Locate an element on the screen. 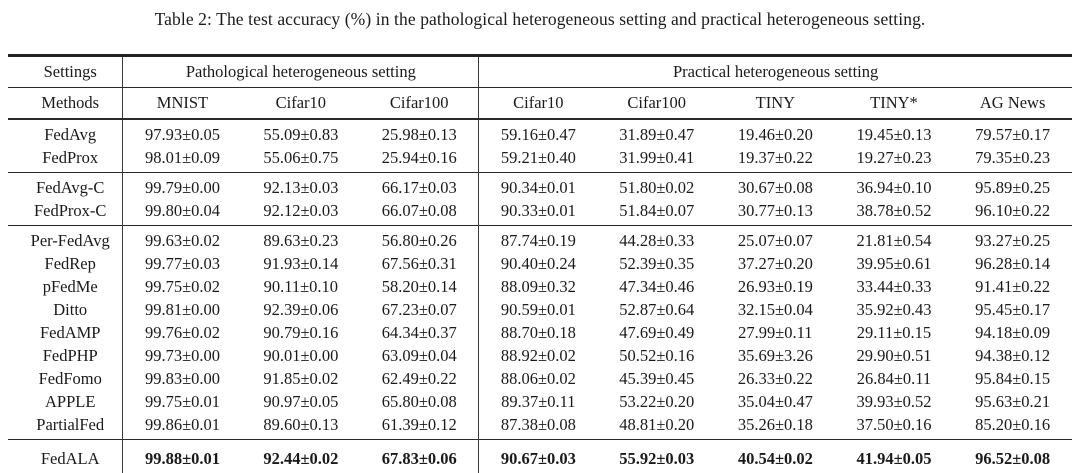  accuracy-cell: 87.38±0.08 is located at coordinates (538, 426).